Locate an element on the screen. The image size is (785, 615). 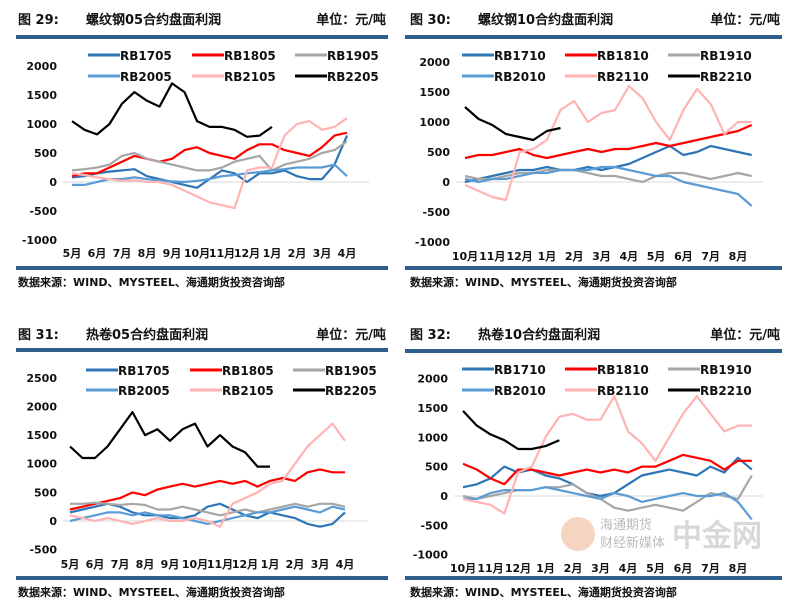
chart-title: 热卷05合约盘面利润 is located at coordinates (147, 335).